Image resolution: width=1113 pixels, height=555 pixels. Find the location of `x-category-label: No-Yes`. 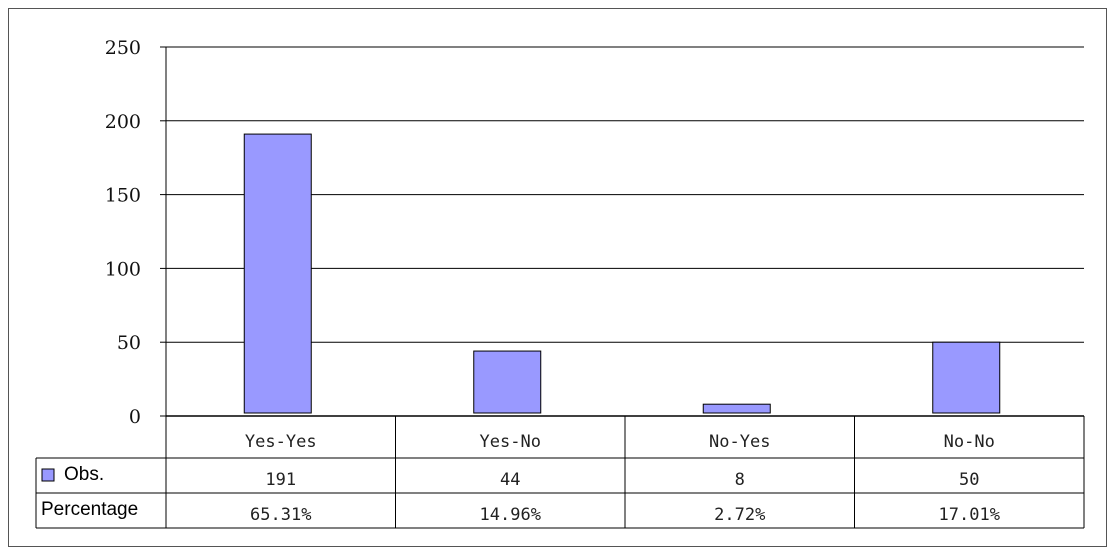

x-category-label: No-Yes is located at coordinates (739, 442).